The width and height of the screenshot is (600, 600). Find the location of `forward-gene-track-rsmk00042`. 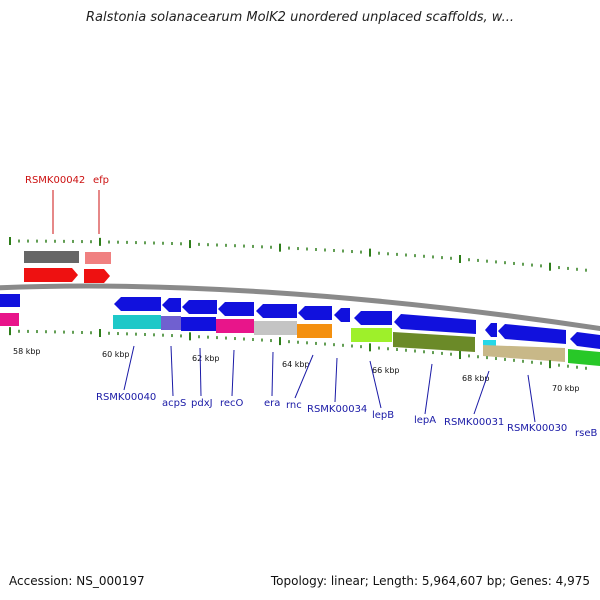

forward-gene-track-rsmk00042 is located at coordinates (51, 257).